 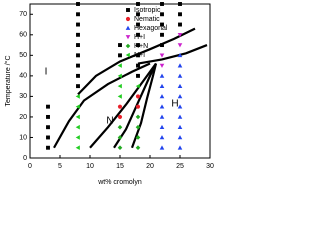 What do you see at coordinates (90, 166) in the screenshot?
I see `x-tick-label: 10` at bounding box center [90, 166].